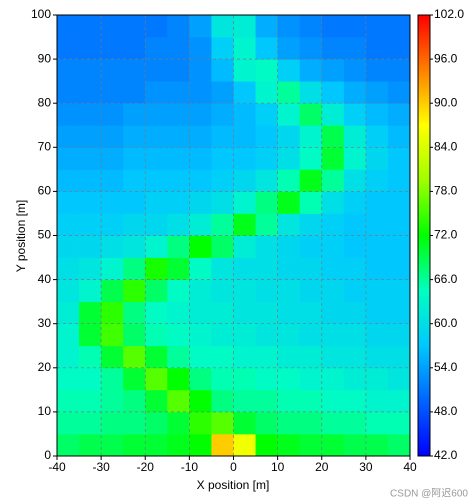  I want to click on colorbar-tick-label: 48.0, so click(446, 411).